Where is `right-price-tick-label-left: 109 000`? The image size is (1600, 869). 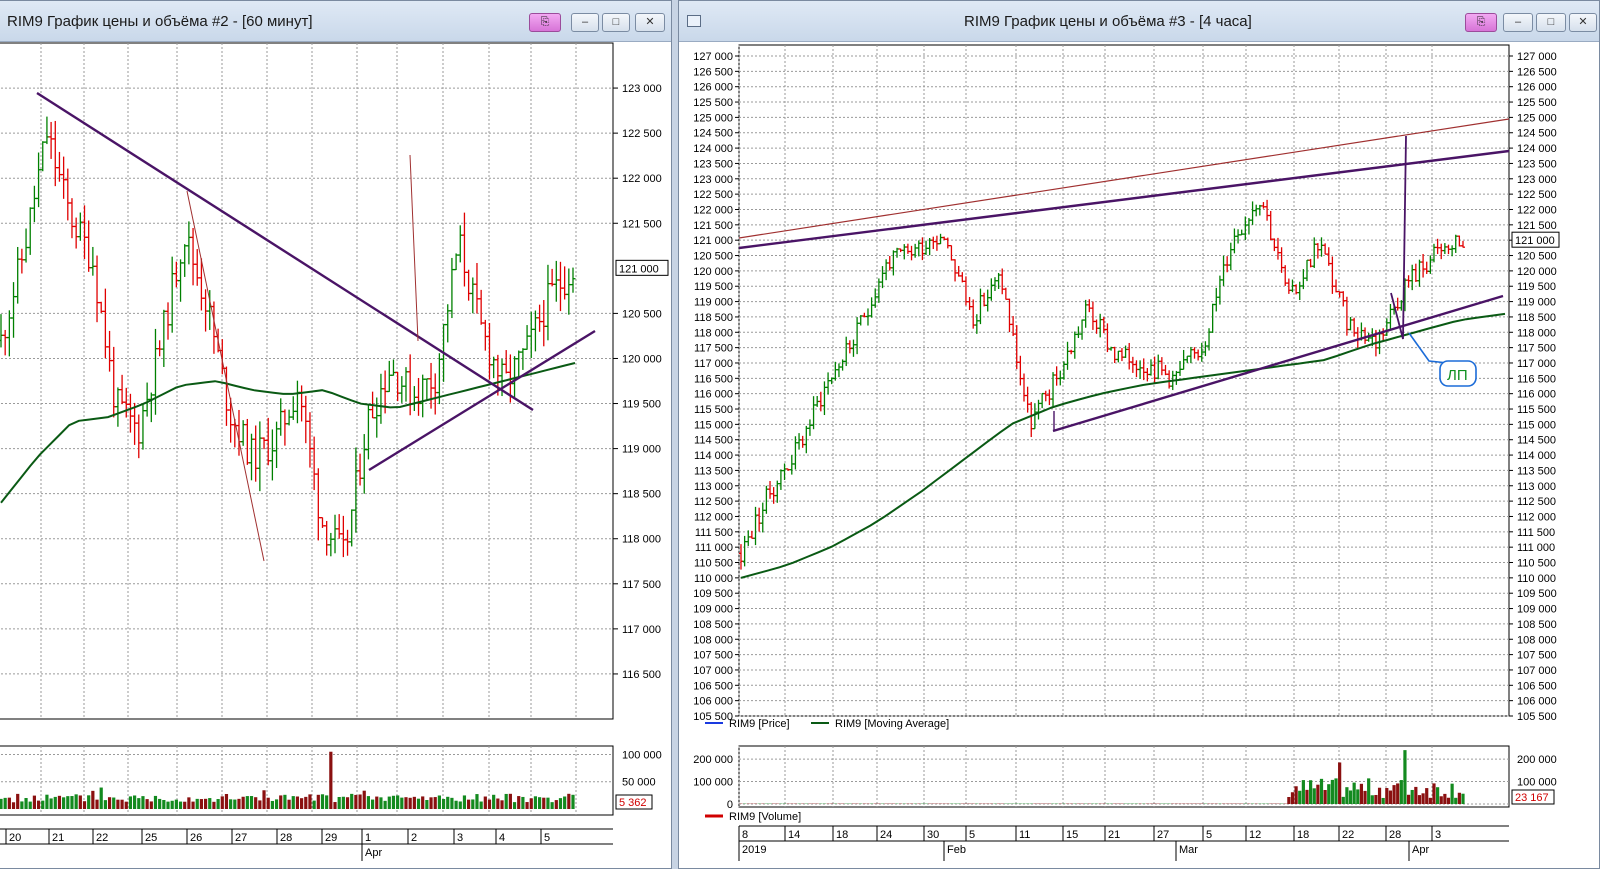 right-price-tick-label-left: 109 000 is located at coordinates (713, 610).